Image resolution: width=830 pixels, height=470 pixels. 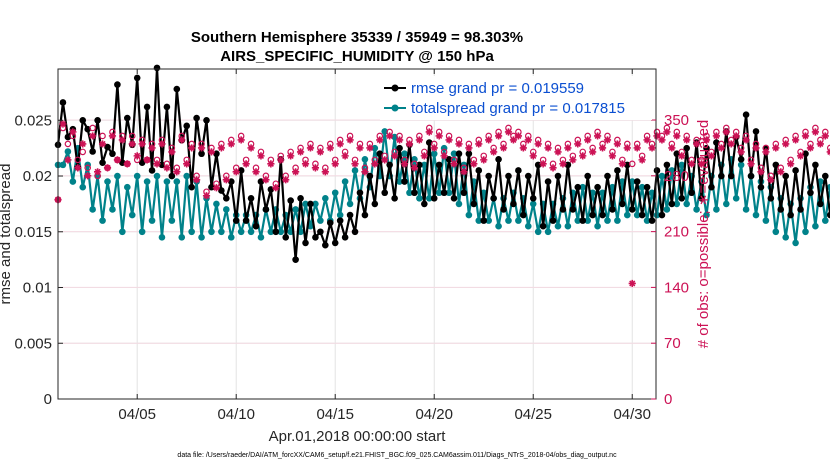 I want to click on obs-possible-marker, so click(x=83, y=152).